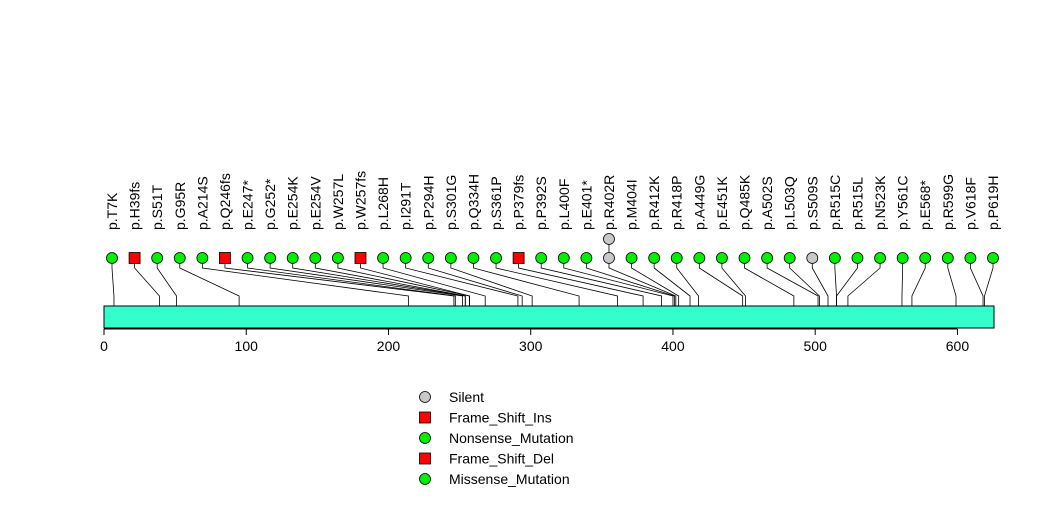  I want to click on mutation-label: p.S361P, so click(496, 203).